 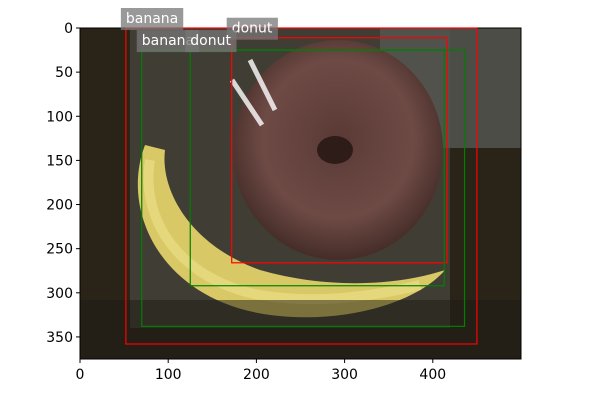 What do you see at coordinates (68, 29) in the screenshot?
I see `y-tick-label: 0` at bounding box center [68, 29].